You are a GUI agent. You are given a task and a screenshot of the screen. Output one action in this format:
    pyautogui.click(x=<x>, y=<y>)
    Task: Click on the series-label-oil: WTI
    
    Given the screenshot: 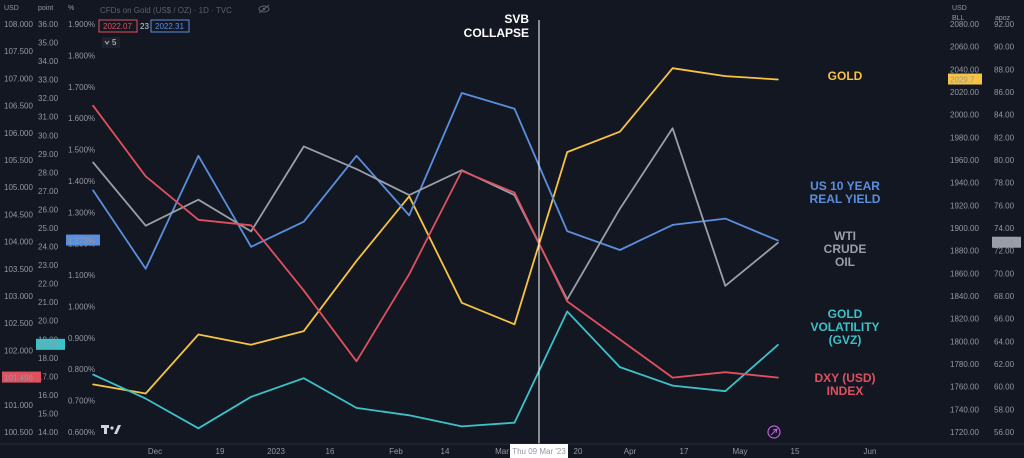 What is the action you would take?
    pyautogui.click(x=845, y=236)
    